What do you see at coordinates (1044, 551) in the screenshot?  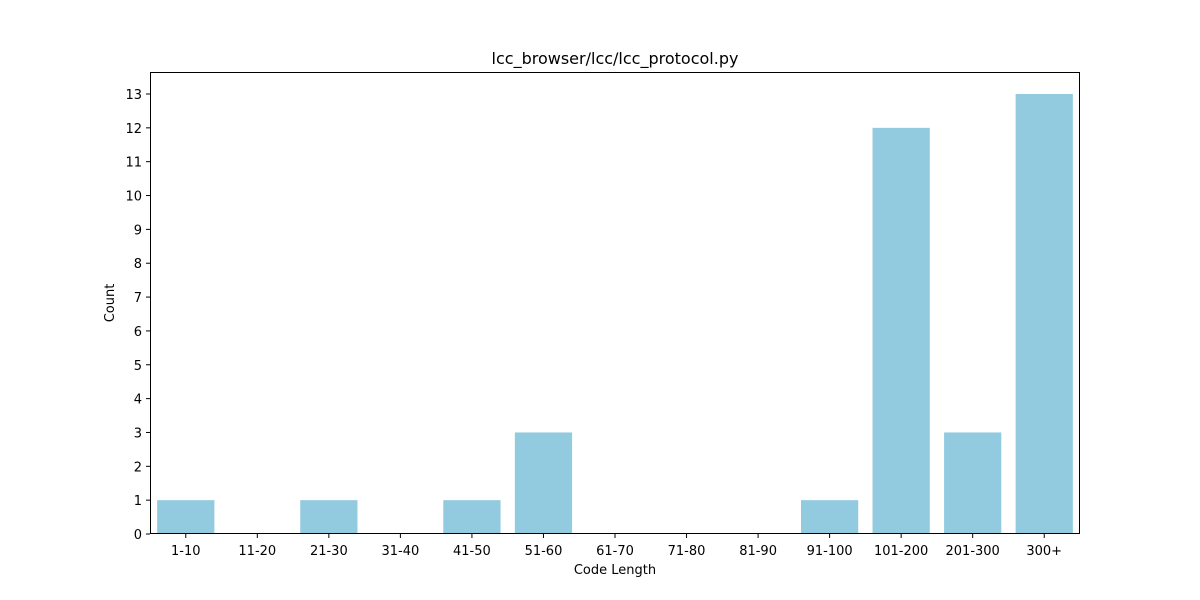 I see `x-tick-label: 300+` at bounding box center [1044, 551].